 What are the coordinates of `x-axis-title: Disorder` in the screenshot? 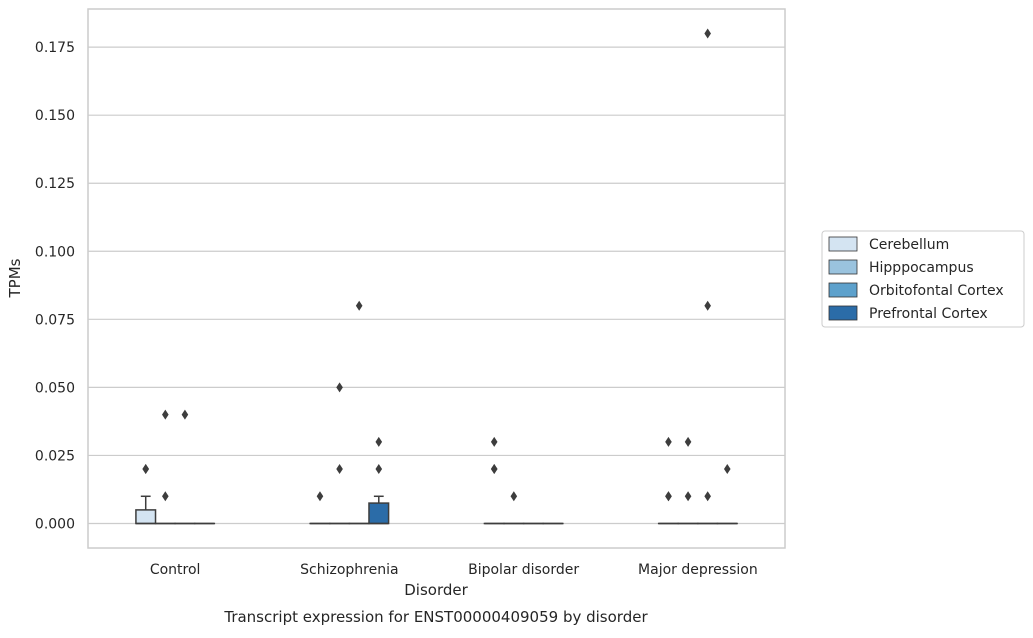 It's located at (436, 590).